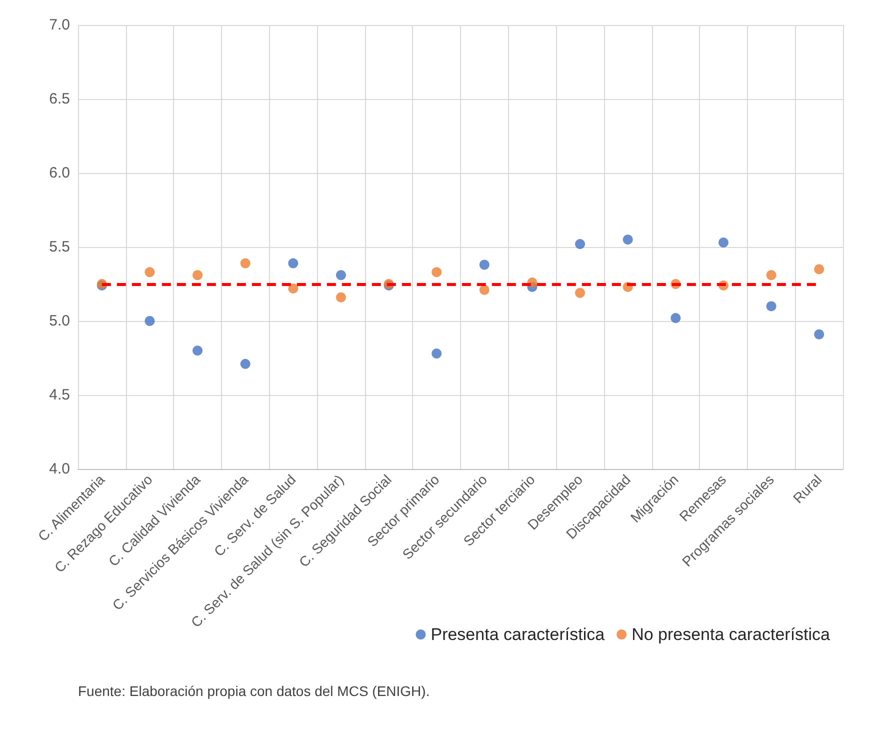 This screenshot has height=730, width=870. What do you see at coordinates (59, 395) in the screenshot?
I see `y-tick-label: 4.5` at bounding box center [59, 395].